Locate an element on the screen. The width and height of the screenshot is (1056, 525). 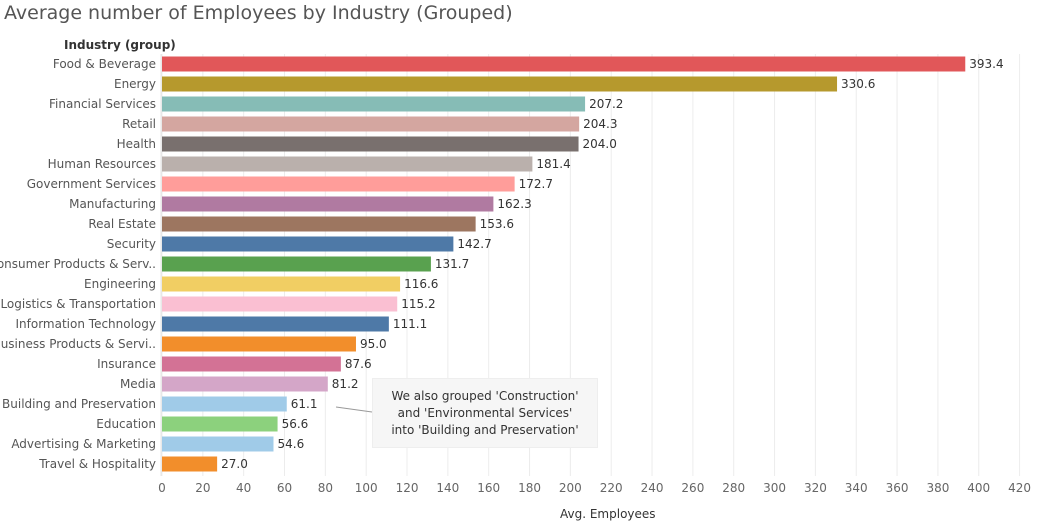
x-tick-label: 80 is located at coordinates (325, 488).